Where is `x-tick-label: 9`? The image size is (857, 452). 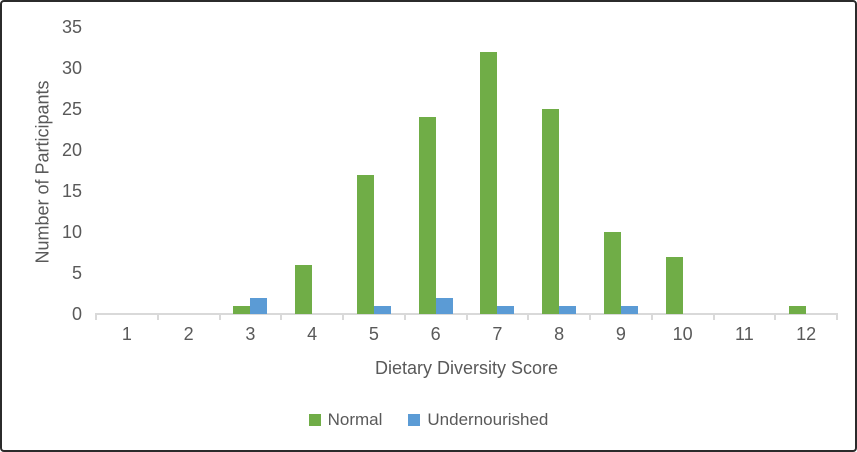
x-tick-label: 9 is located at coordinates (620, 334).